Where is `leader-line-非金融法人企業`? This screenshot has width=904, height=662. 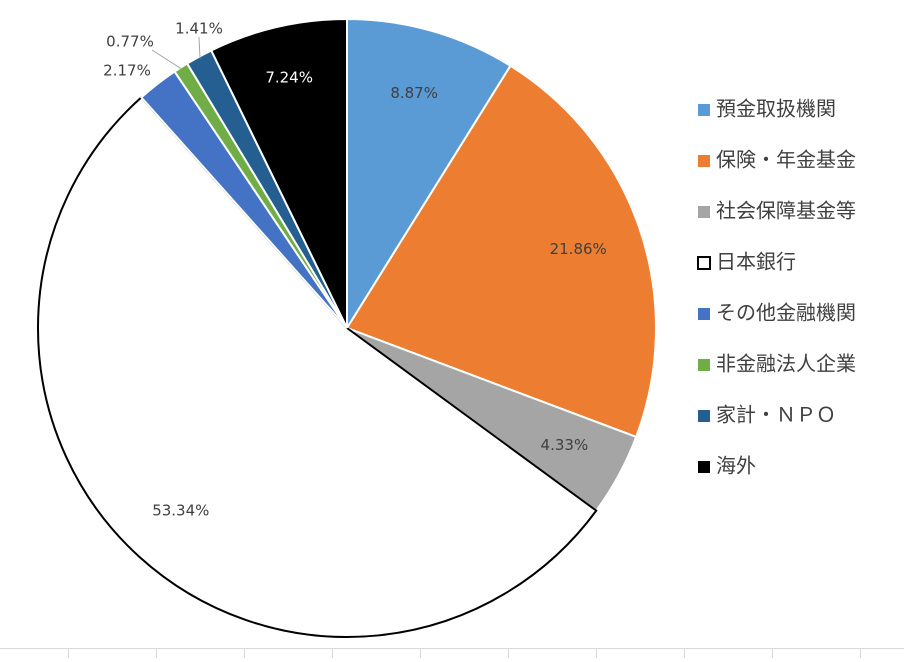 leader-line-非金融法人企業 is located at coordinates (167, 59).